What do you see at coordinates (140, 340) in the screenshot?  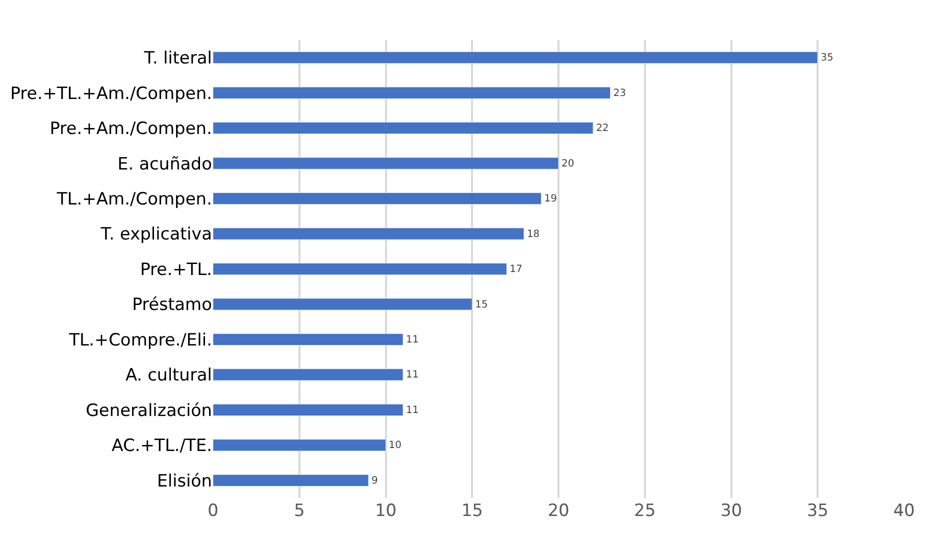 I see `y-tick-label: TL.+Compre./Eli.` at bounding box center [140, 340].